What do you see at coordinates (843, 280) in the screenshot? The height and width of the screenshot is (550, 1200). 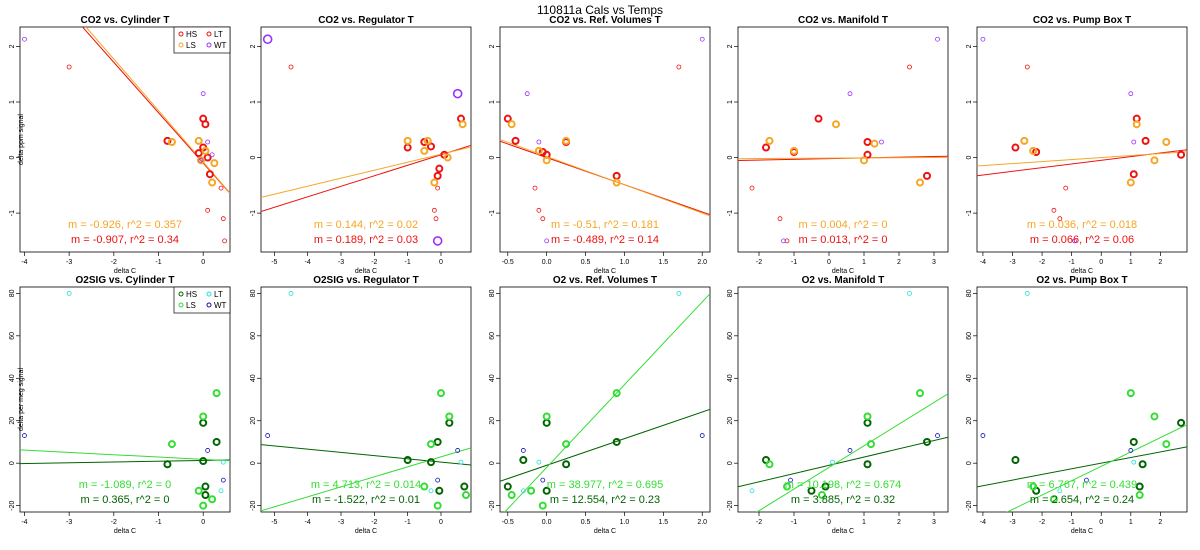 I see `chart-title: O2 vs. Manifold T` at bounding box center [843, 280].